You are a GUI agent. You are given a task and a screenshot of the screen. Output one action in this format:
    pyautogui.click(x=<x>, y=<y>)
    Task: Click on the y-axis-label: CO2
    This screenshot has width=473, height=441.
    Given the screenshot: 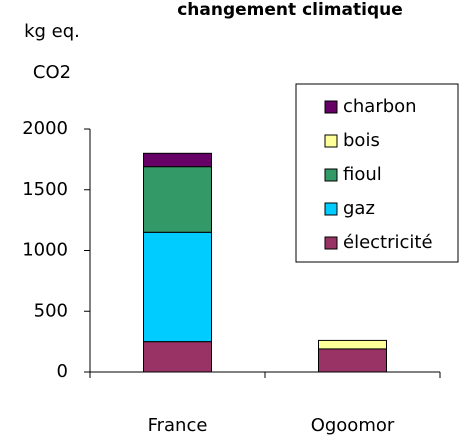 What is the action you would take?
    pyautogui.click(x=52, y=72)
    